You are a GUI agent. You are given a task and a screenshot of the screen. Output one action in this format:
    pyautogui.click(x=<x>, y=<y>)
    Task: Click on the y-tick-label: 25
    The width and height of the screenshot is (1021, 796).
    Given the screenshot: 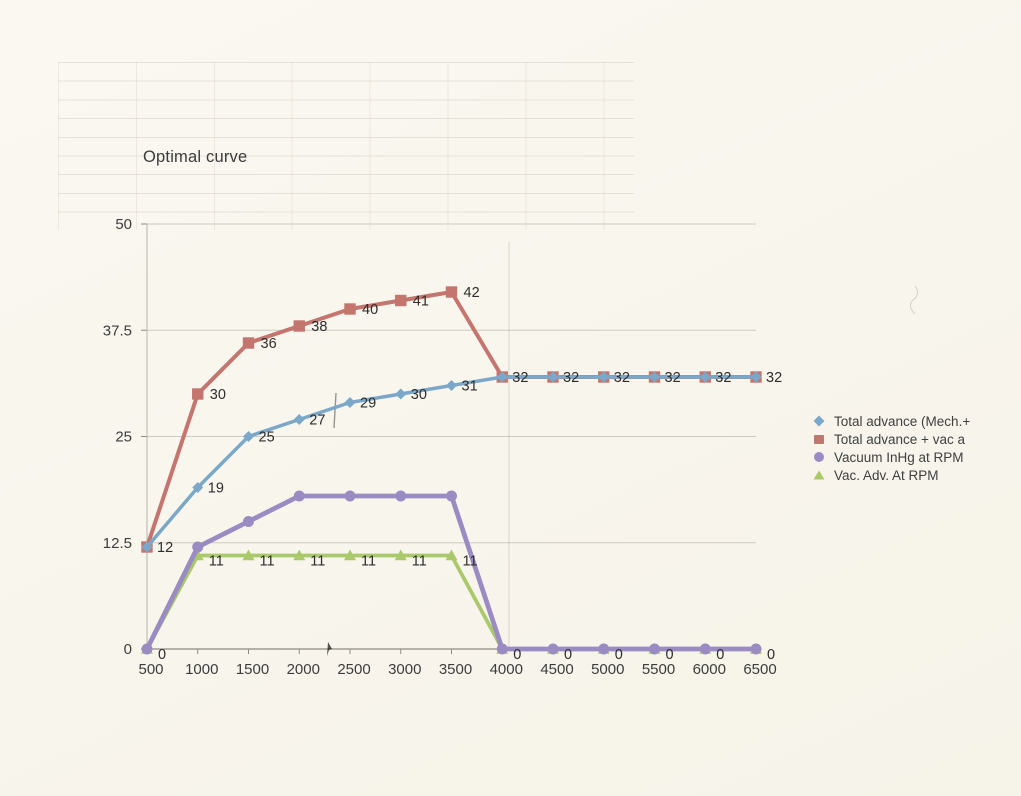 What is the action you would take?
    pyautogui.click(x=123, y=437)
    